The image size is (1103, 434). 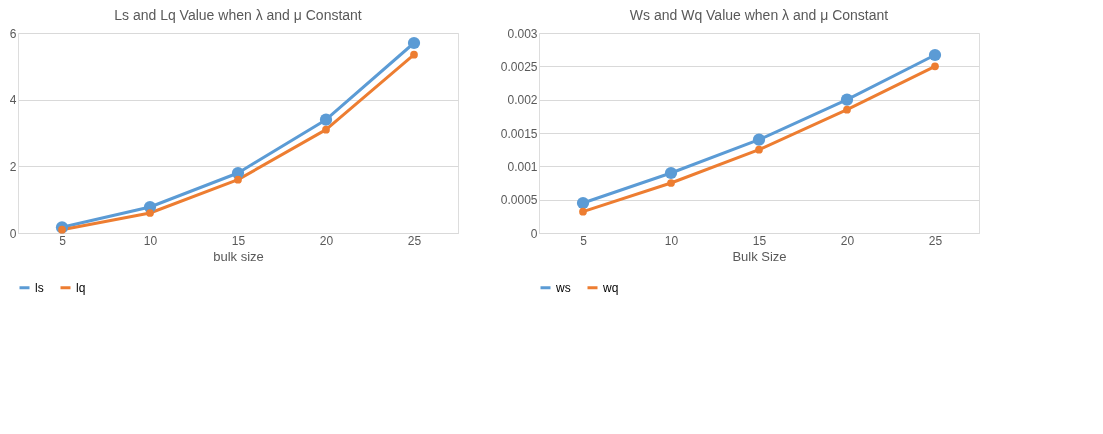 I want to click on legend-label: lq, so click(x=81, y=287).